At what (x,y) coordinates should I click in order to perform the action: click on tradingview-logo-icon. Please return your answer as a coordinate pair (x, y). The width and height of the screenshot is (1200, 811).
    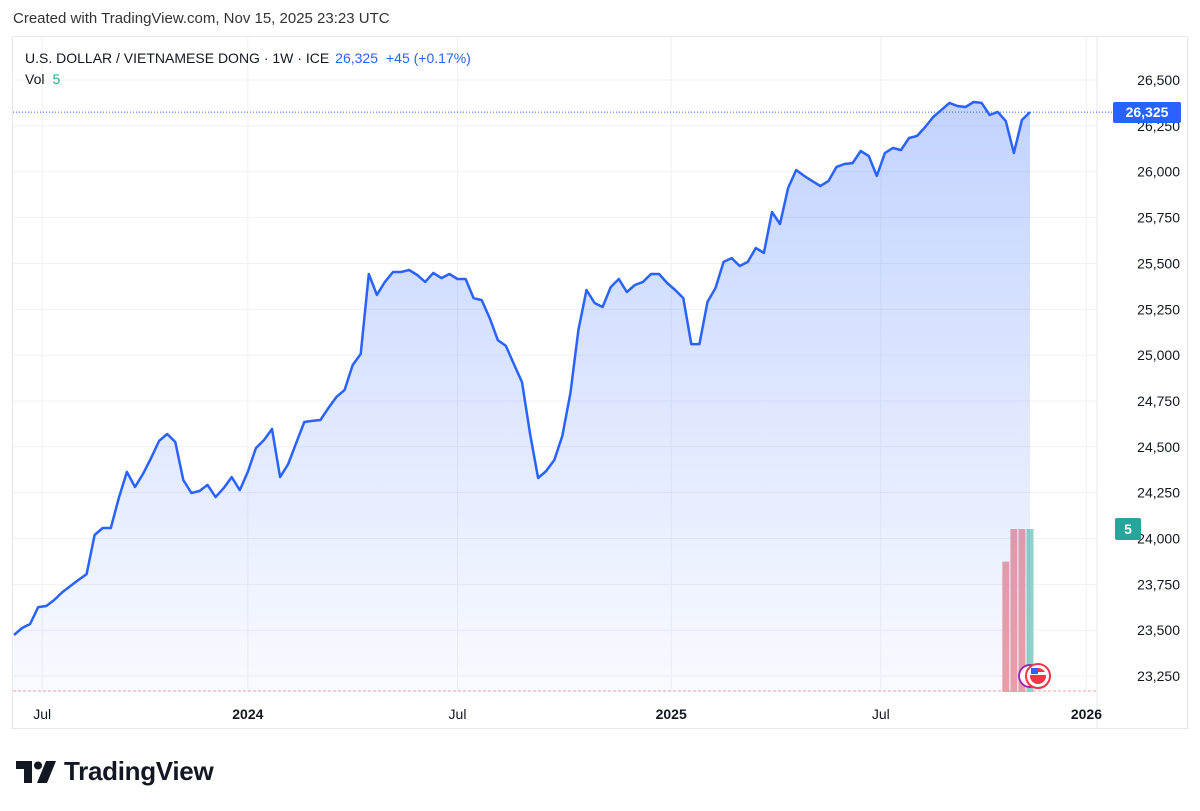
    Looking at the image, I should click on (36, 771).